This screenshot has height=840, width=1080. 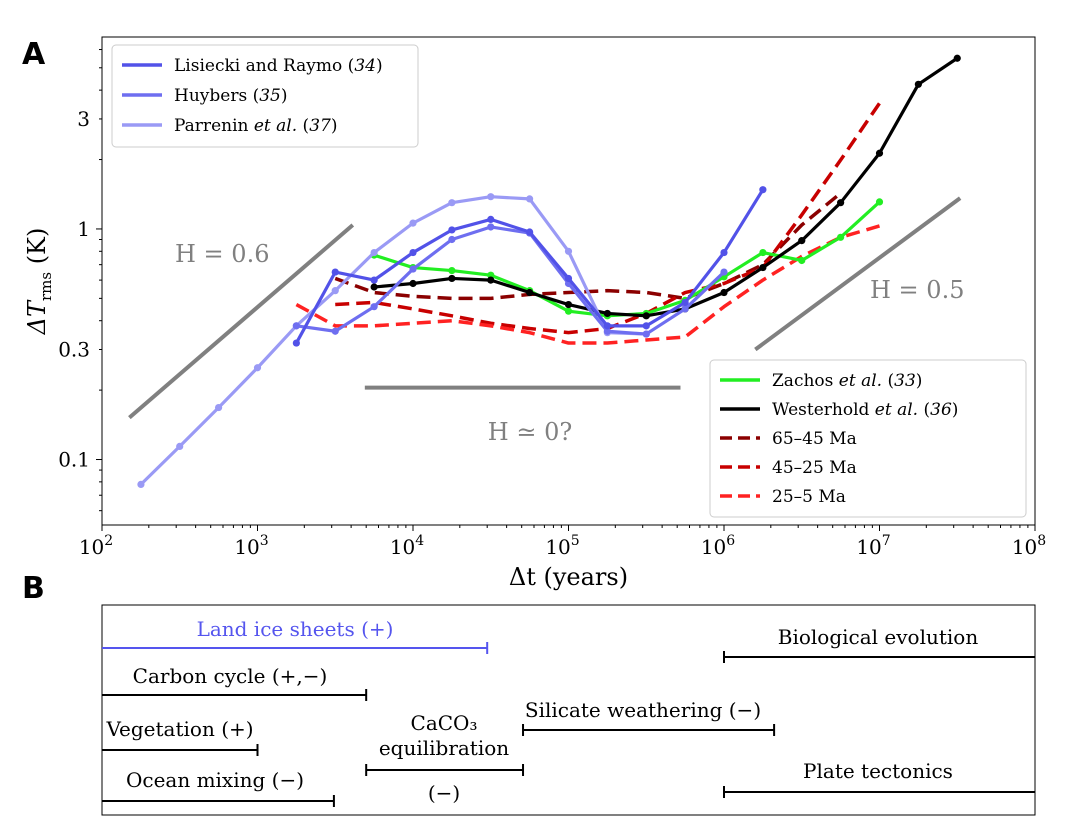 What do you see at coordinates (83, 229) in the screenshot?
I see `y-tick-label: 1` at bounding box center [83, 229].